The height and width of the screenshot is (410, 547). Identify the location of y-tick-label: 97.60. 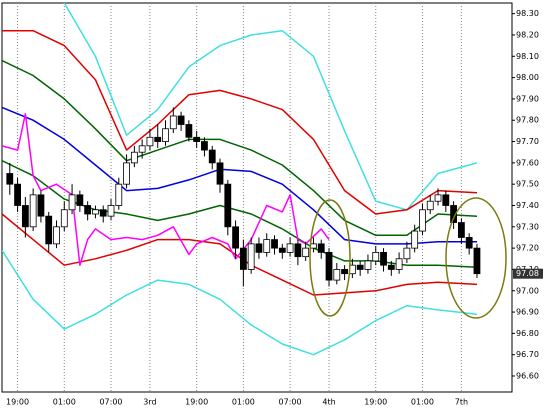
(527, 162).